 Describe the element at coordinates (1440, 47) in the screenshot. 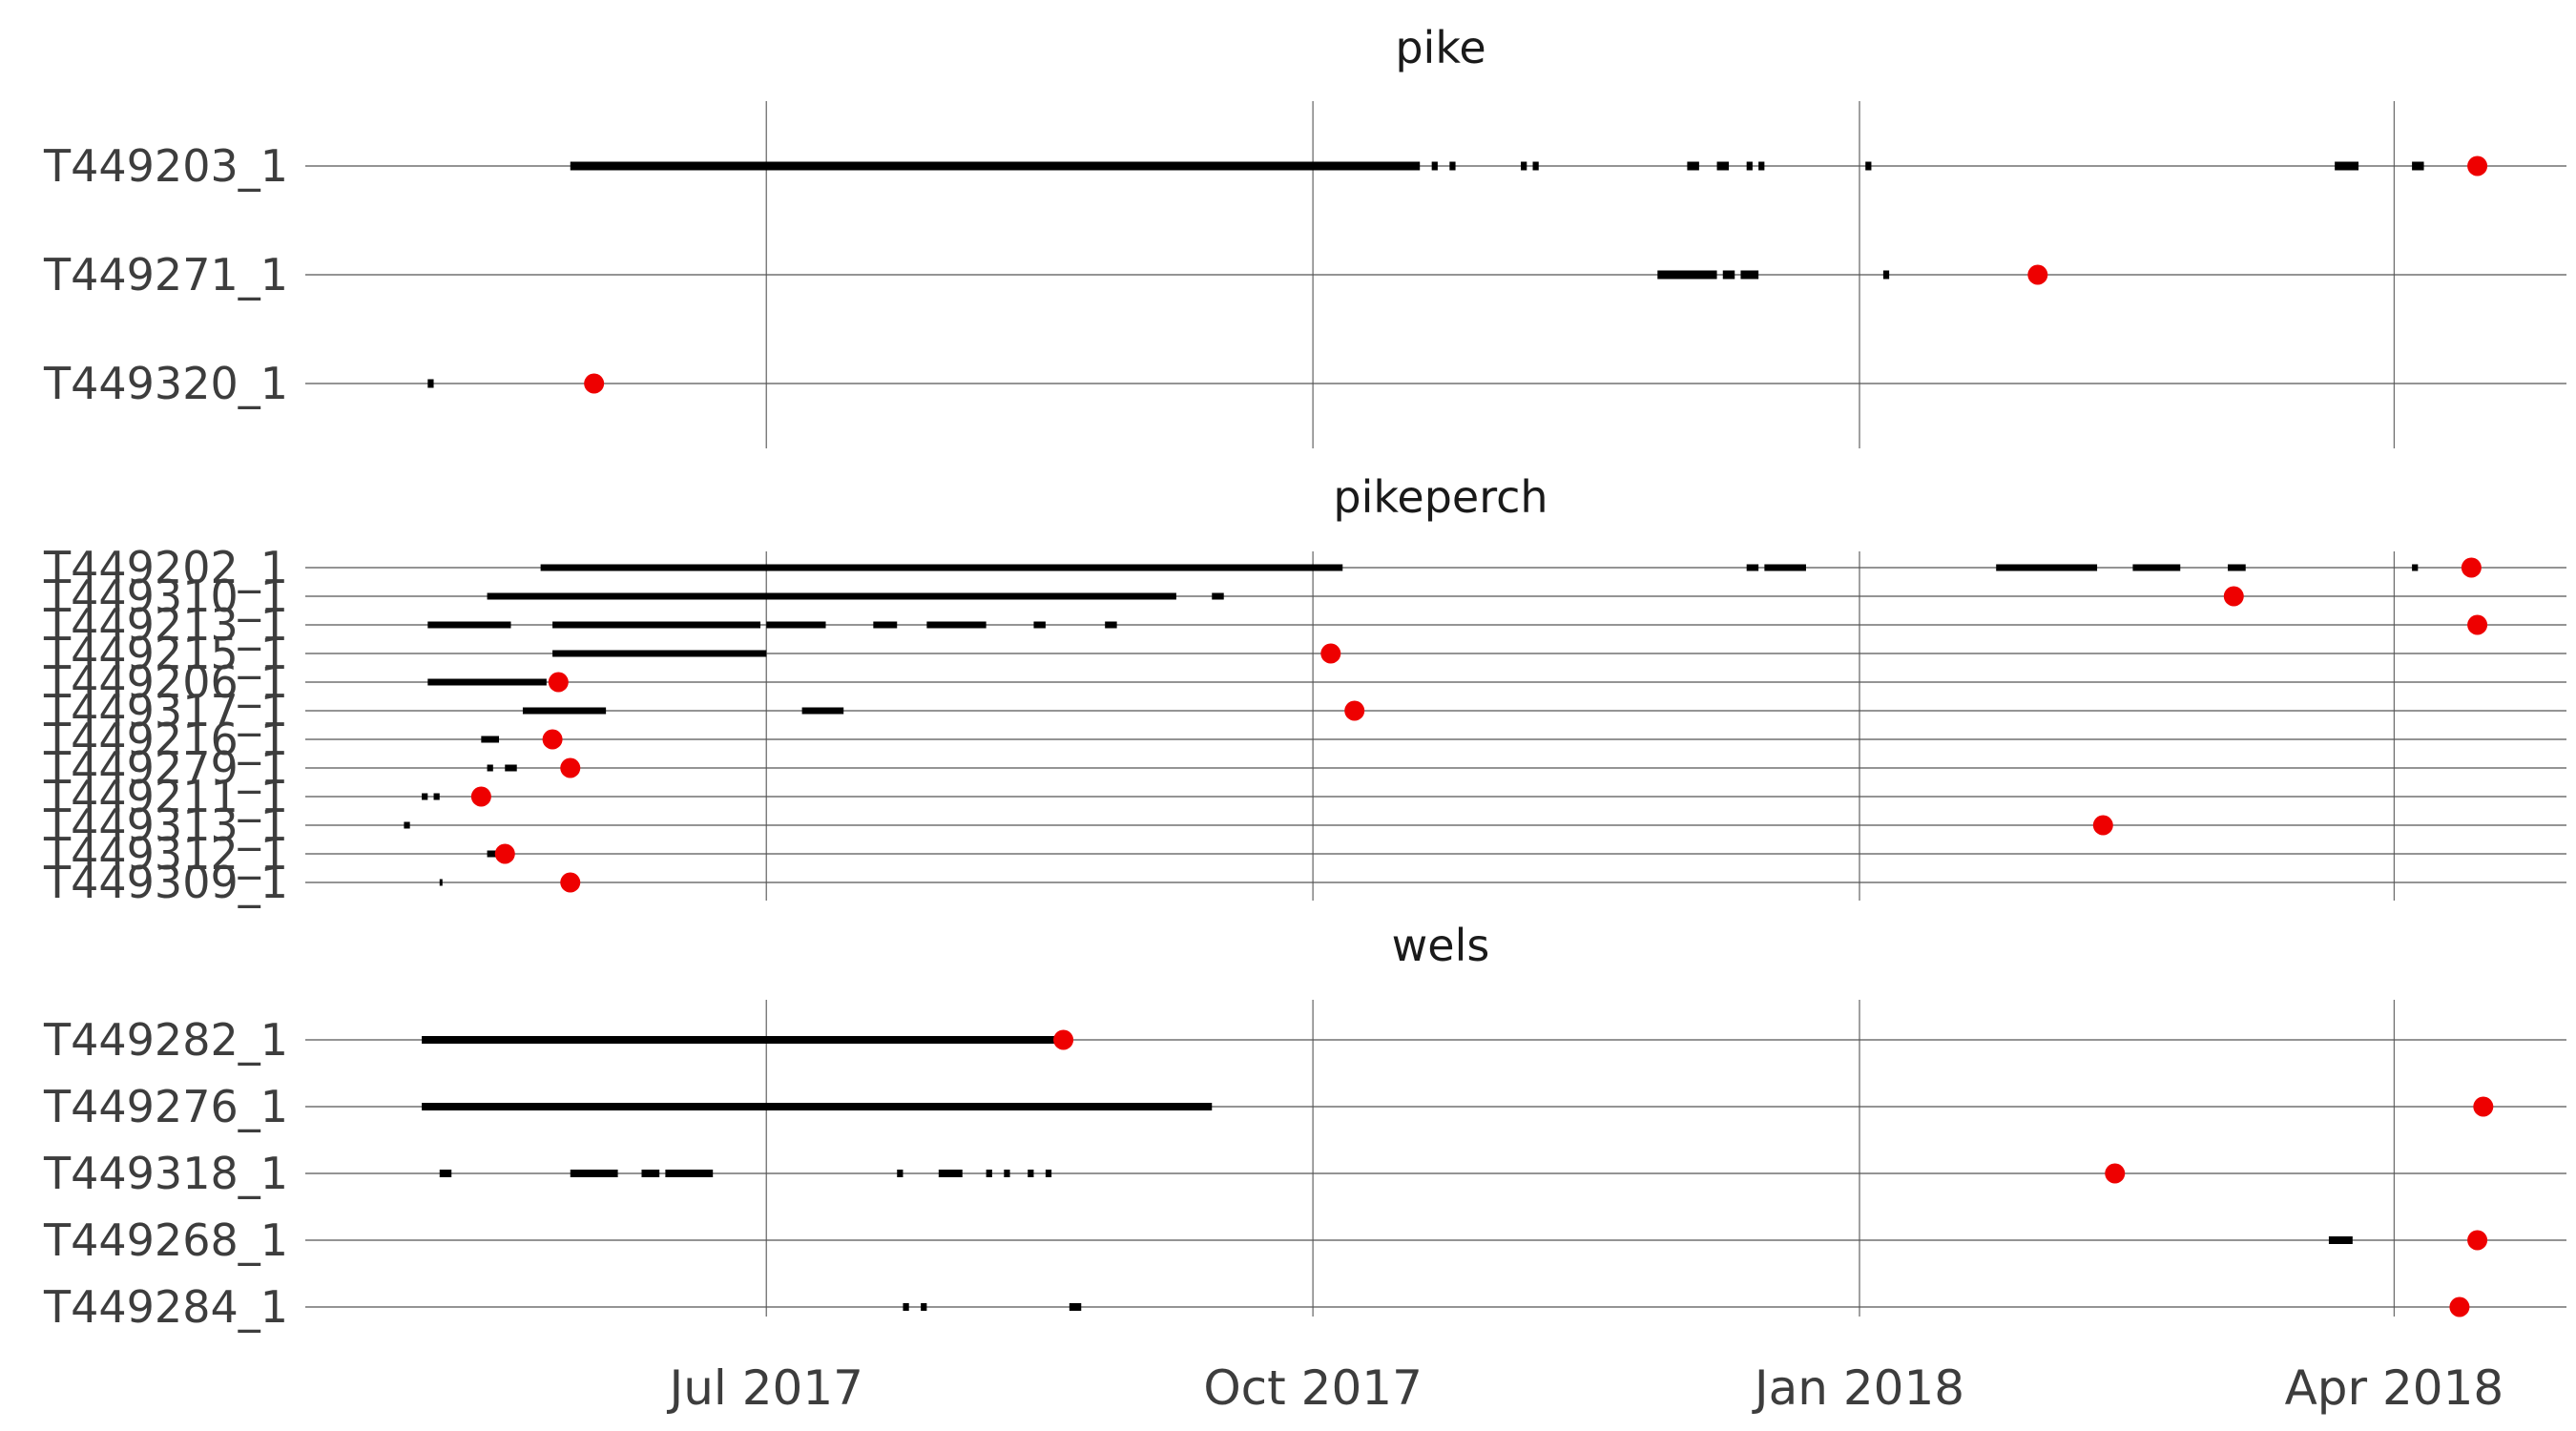

I see `panel-title: pike` at that location.